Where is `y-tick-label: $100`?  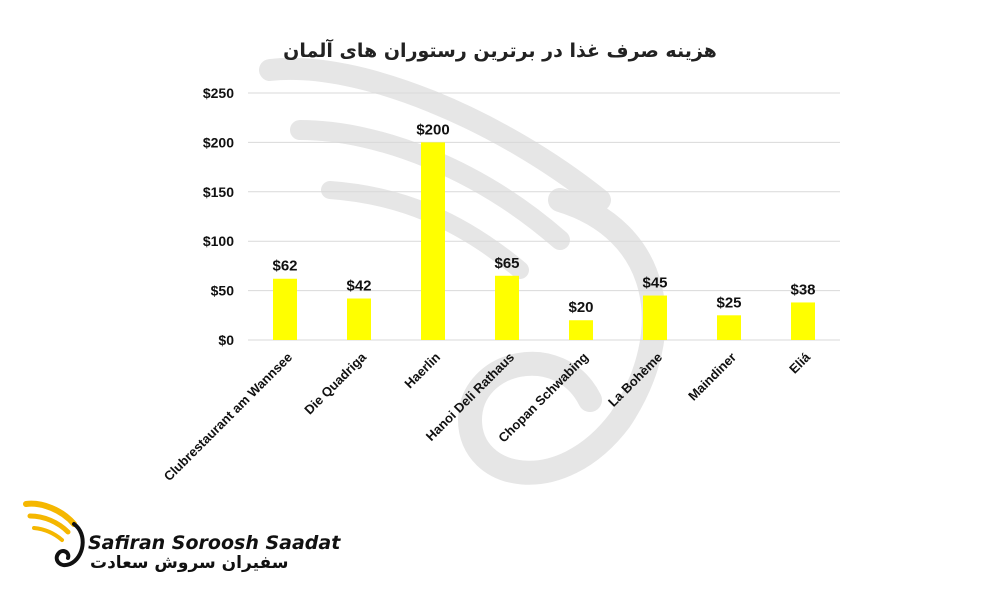
y-tick-label: $100 is located at coordinates (218, 241).